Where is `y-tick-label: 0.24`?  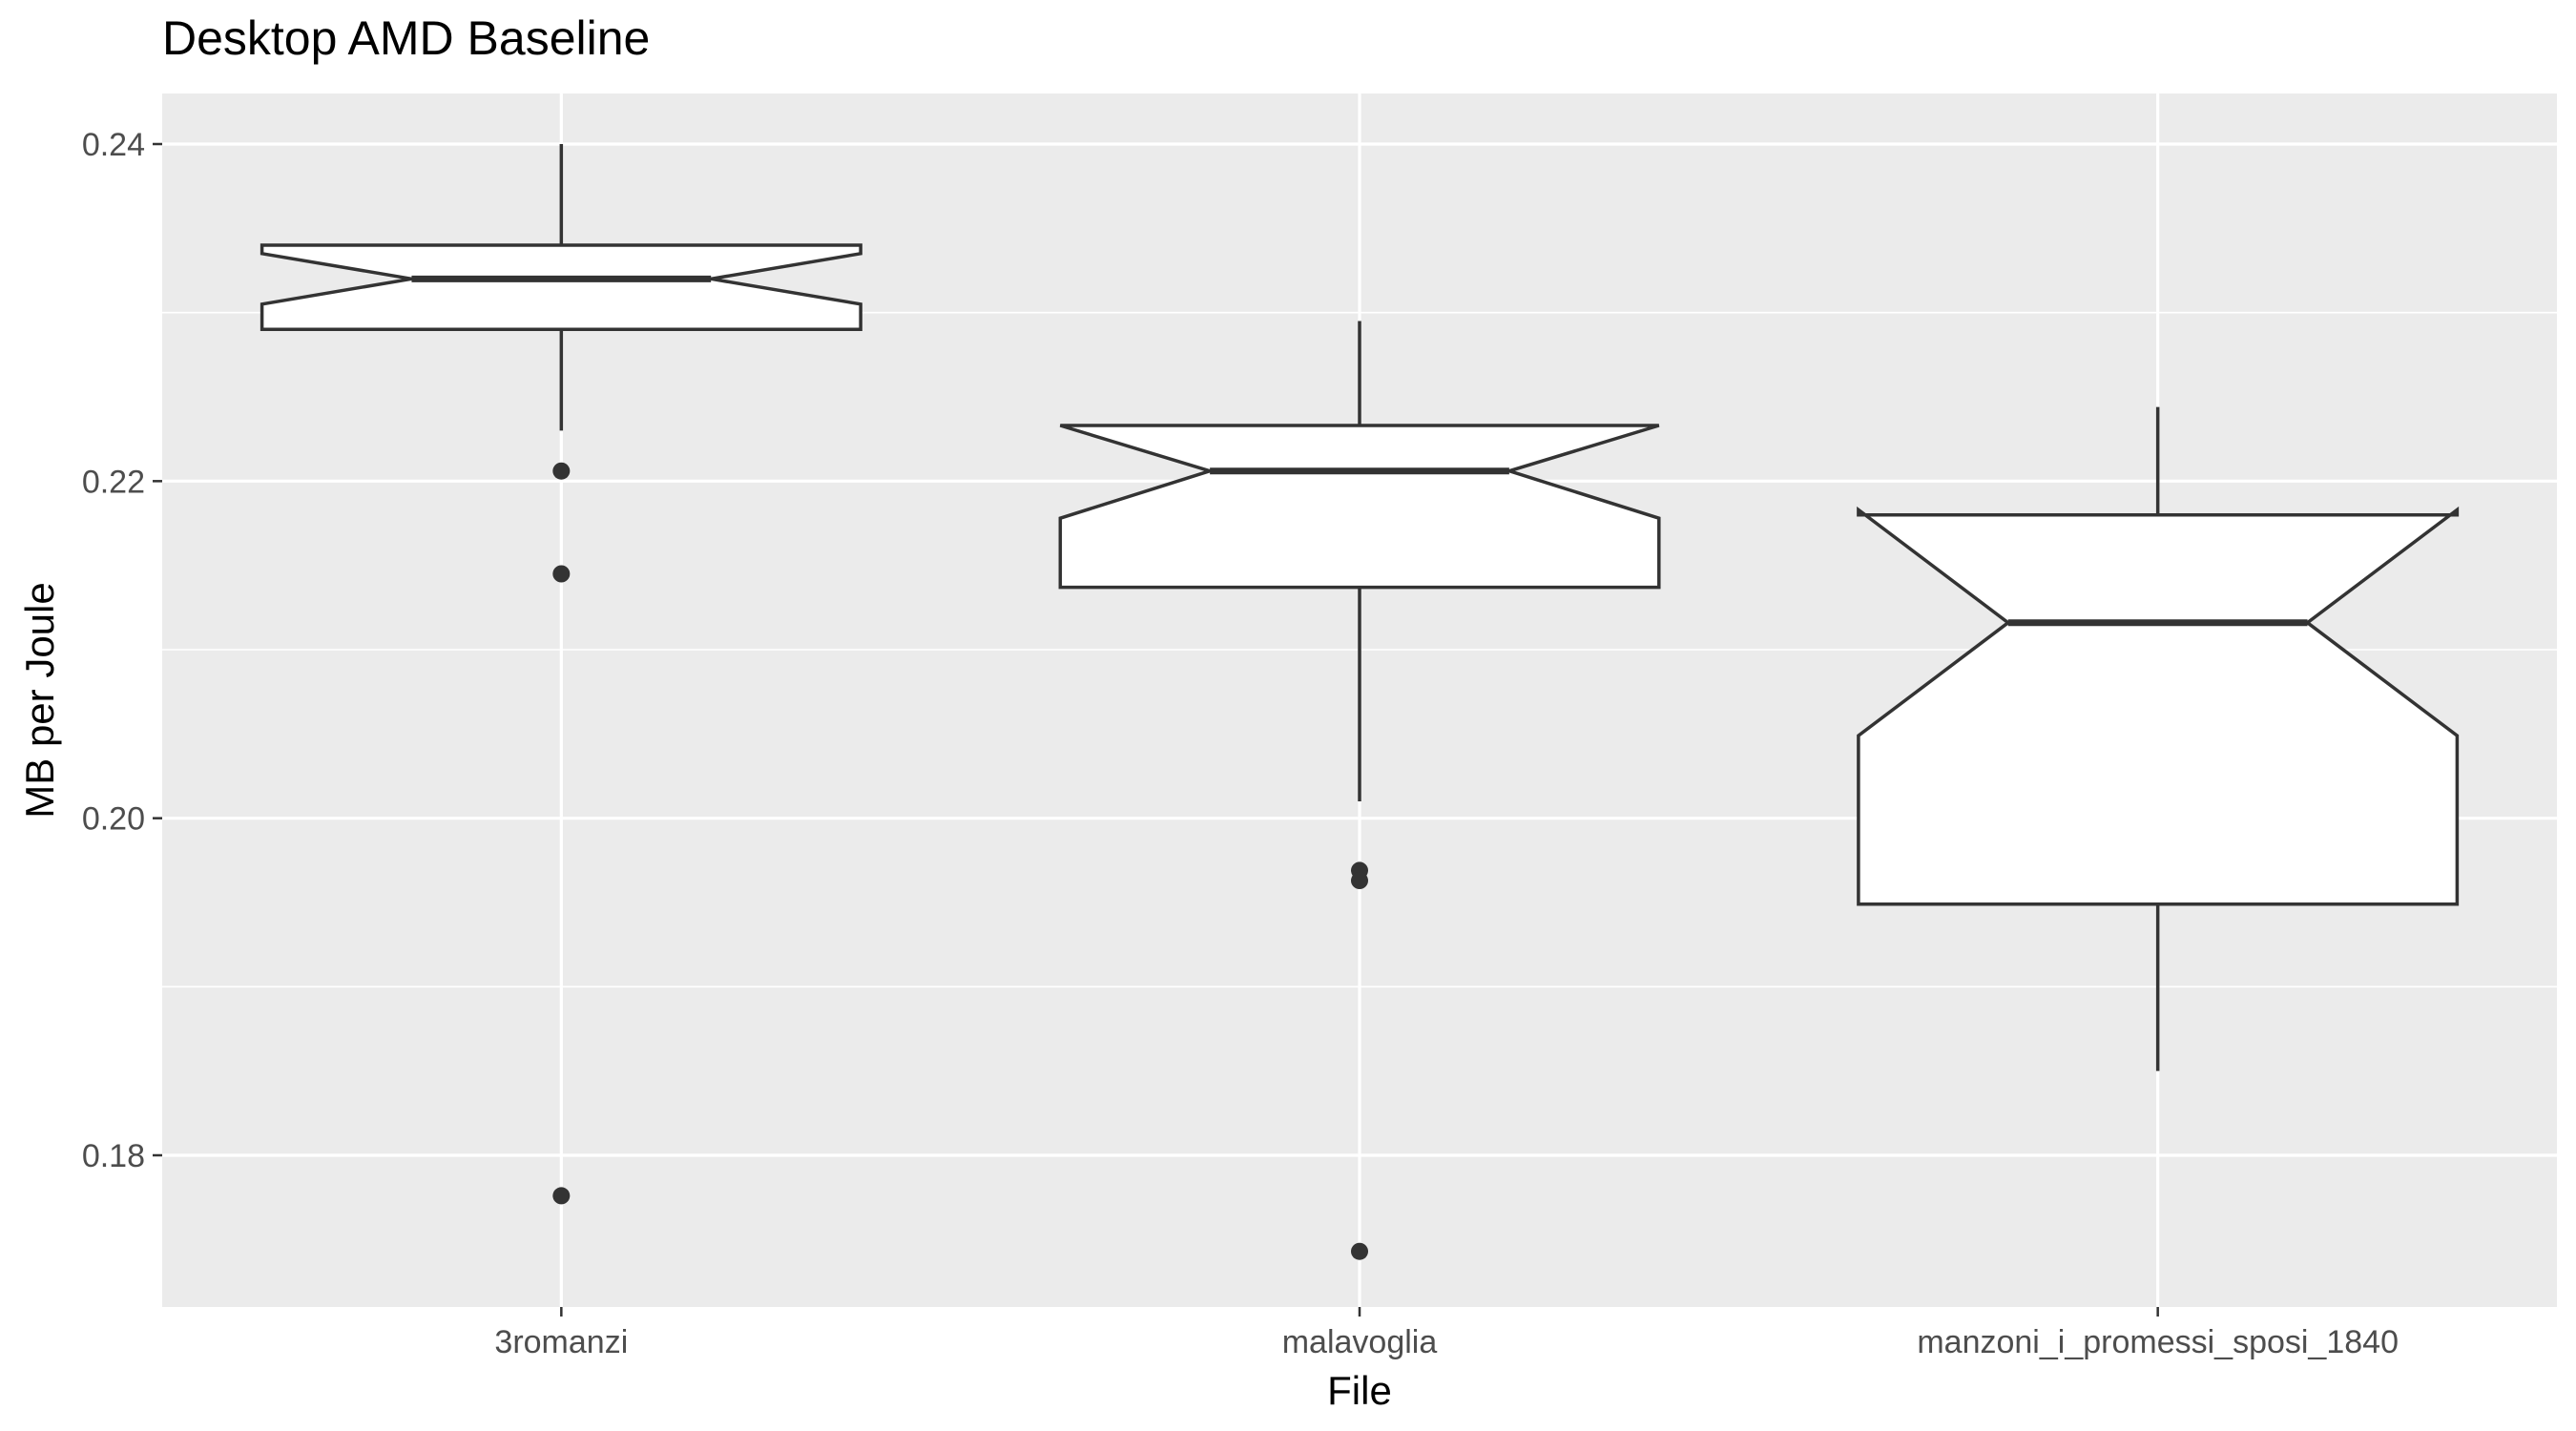
y-tick-label: 0.24 is located at coordinates (113, 145).